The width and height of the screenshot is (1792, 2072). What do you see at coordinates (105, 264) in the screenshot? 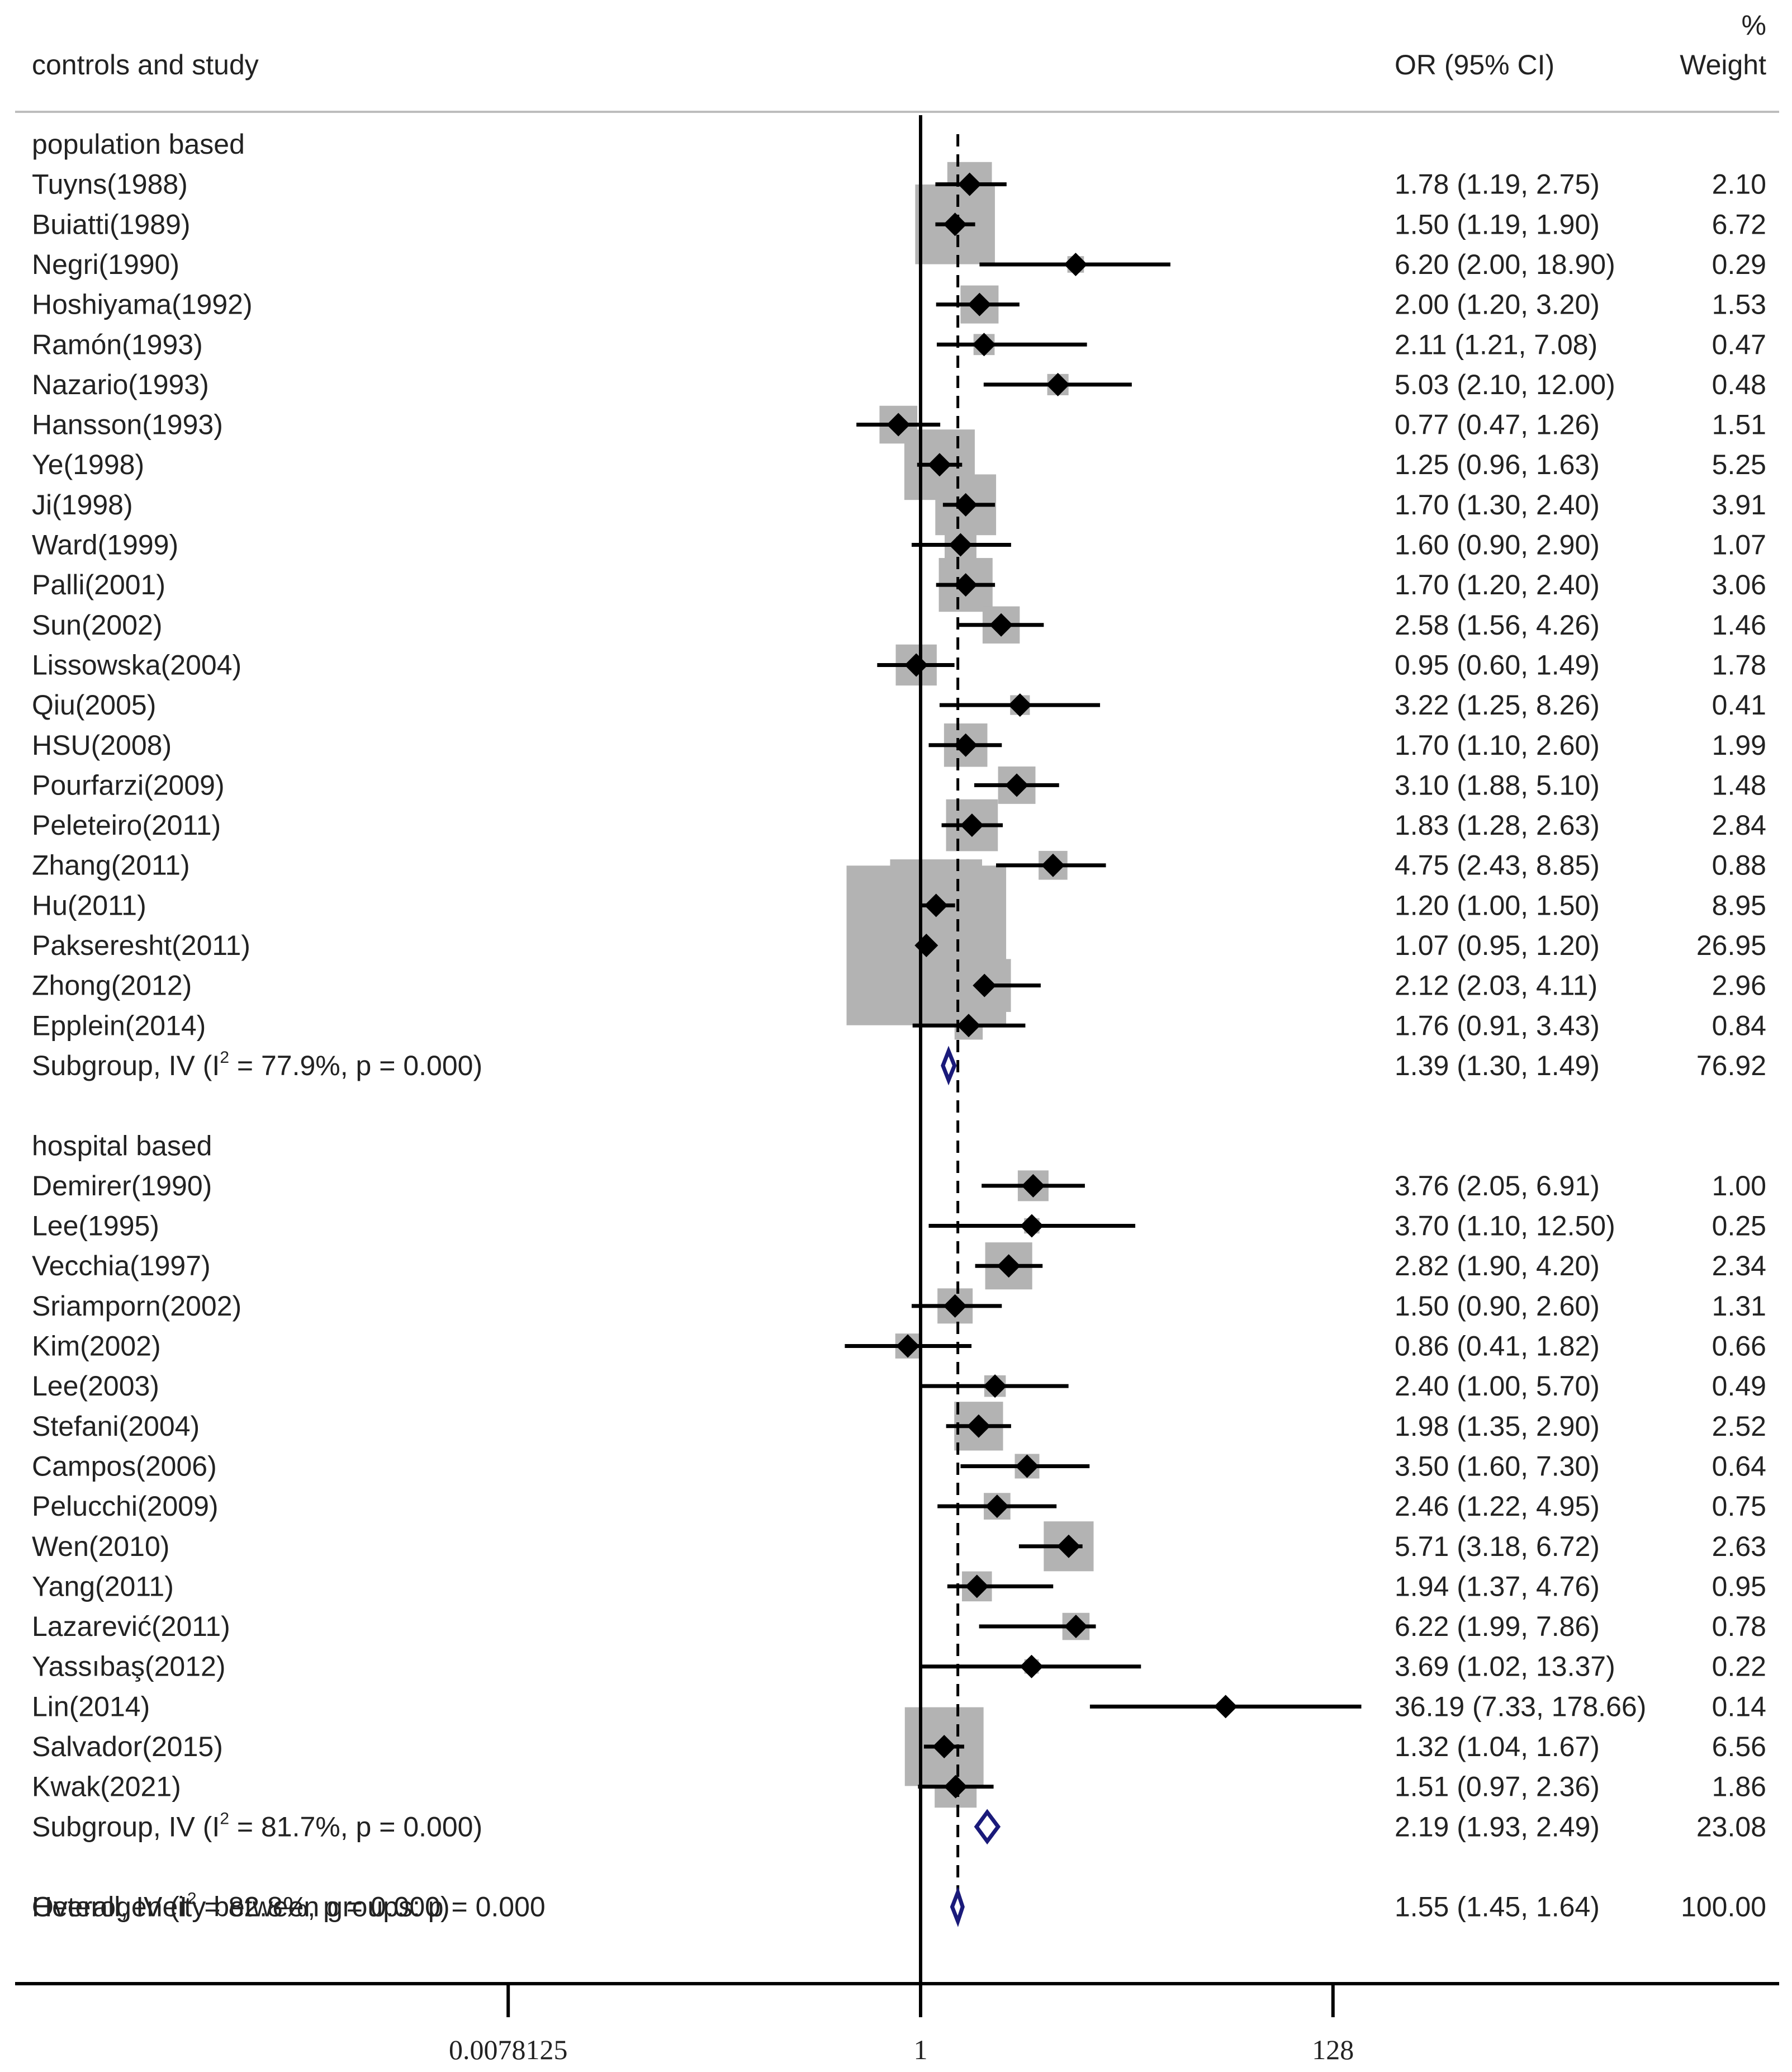
I see `study-label: Negri(1990)` at bounding box center [105, 264].